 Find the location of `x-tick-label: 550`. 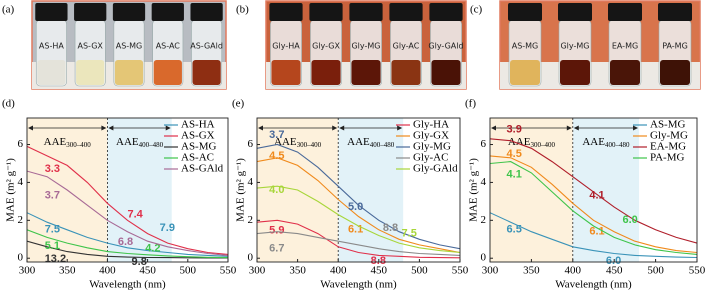

x-tick-label: 550 is located at coordinates (460, 271).